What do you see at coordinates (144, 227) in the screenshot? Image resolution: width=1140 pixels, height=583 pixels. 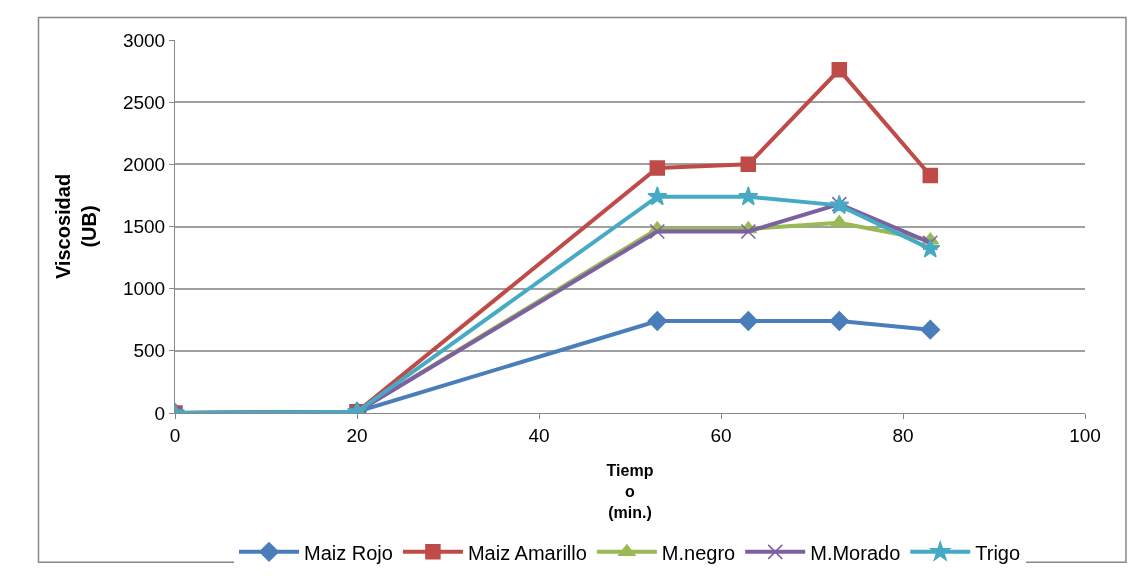 I see `y-tick-label: 1500` at bounding box center [144, 227].